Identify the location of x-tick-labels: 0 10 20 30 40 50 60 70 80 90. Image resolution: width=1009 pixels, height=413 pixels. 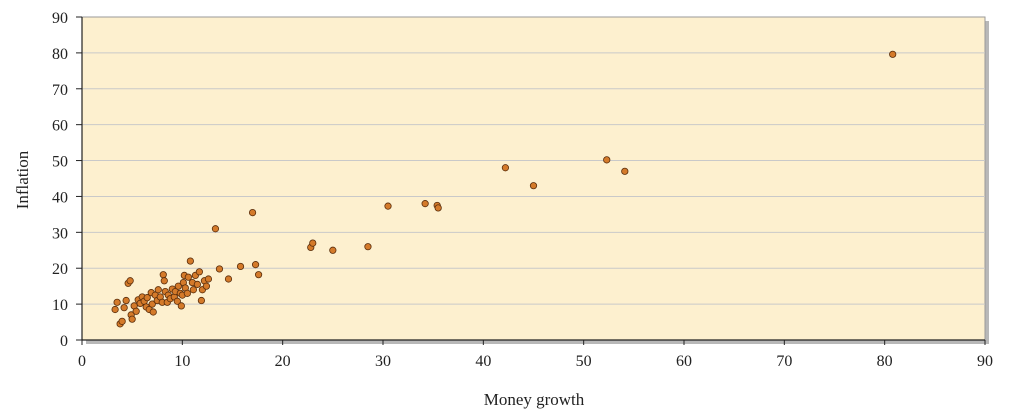
(535, 361).